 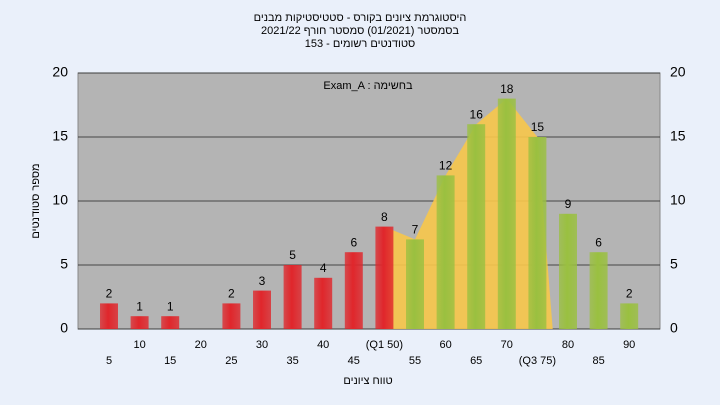 What do you see at coordinates (368, 86) in the screenshot?
I see `annotation: Exam_A : בחשימה` at bounding box center [368, 86].